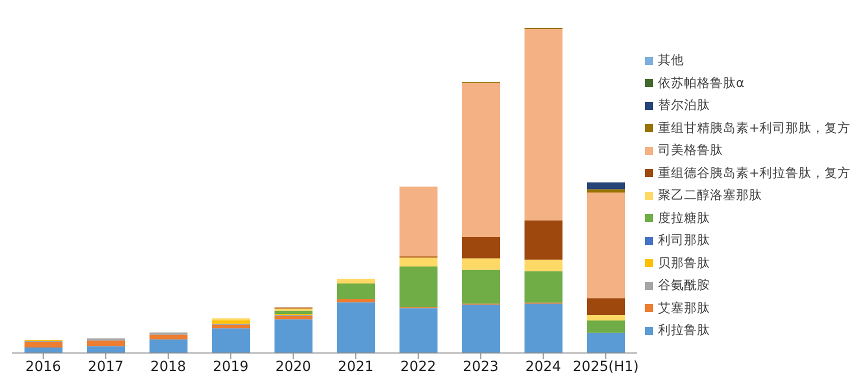  I want to click on x-tick-label: 2024, so click(543, 366).